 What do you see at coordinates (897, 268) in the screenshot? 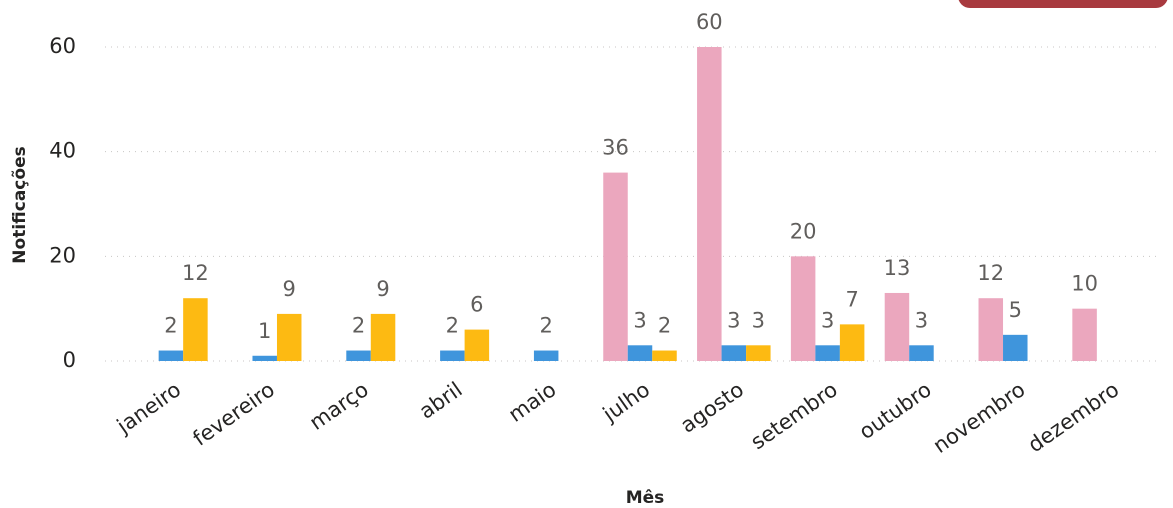
I see `data-label: 13` at bounding box center [897, 268].